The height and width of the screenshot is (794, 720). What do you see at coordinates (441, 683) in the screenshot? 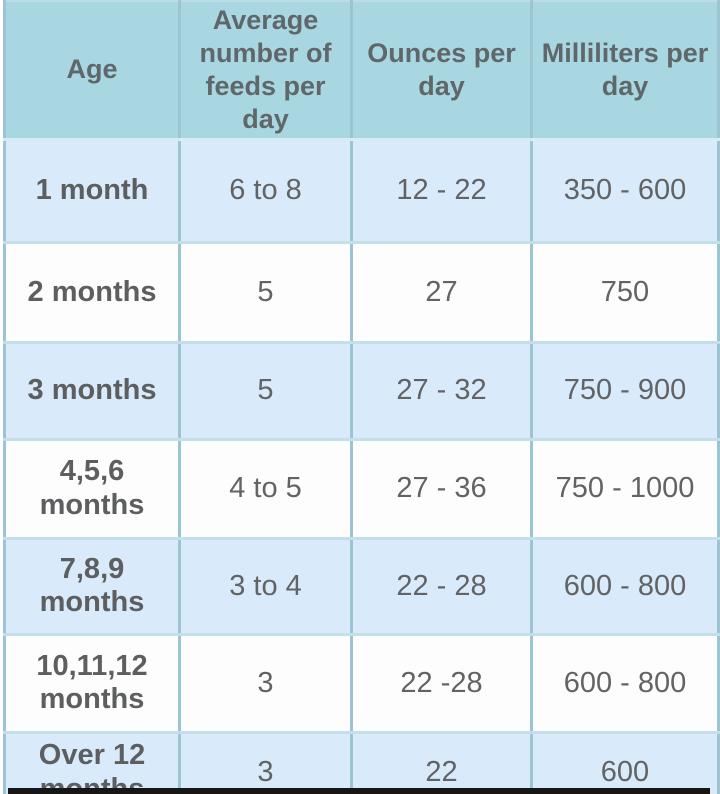
I see `cell-ounces: 22 -28` at bounding box center [441, 683].